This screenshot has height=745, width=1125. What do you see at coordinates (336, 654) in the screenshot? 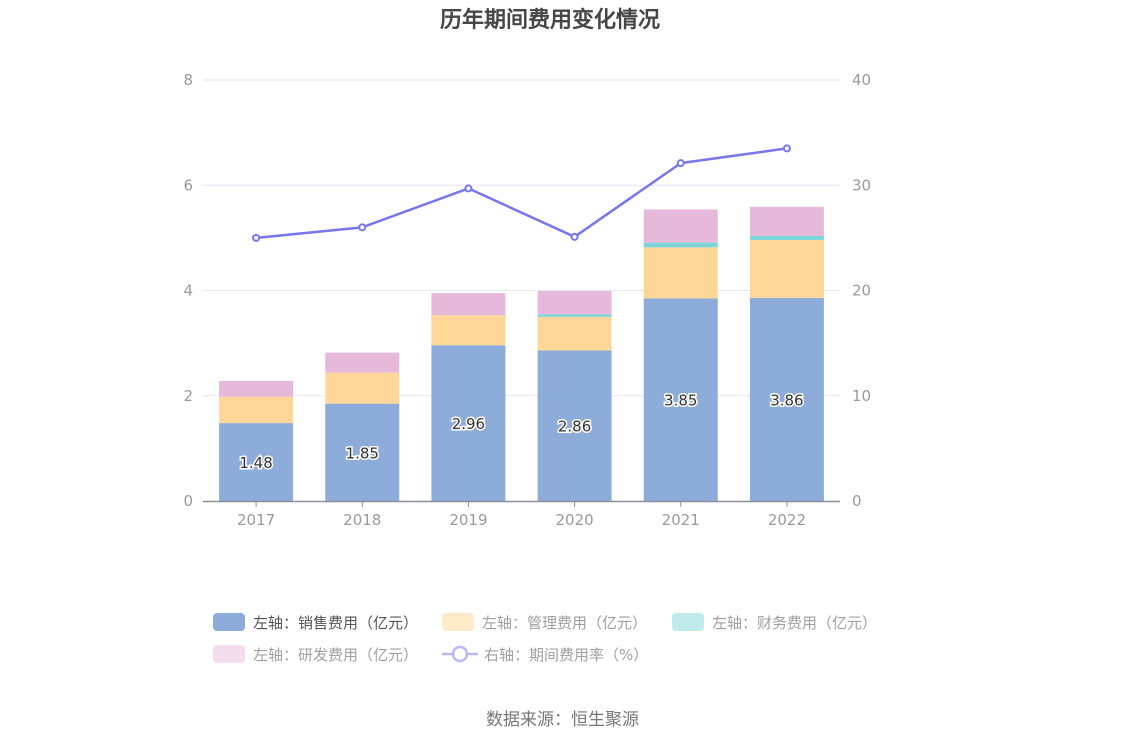
I see `legend-label: 左轴：研发费用（亿元）` at bounding box center [336, 654].